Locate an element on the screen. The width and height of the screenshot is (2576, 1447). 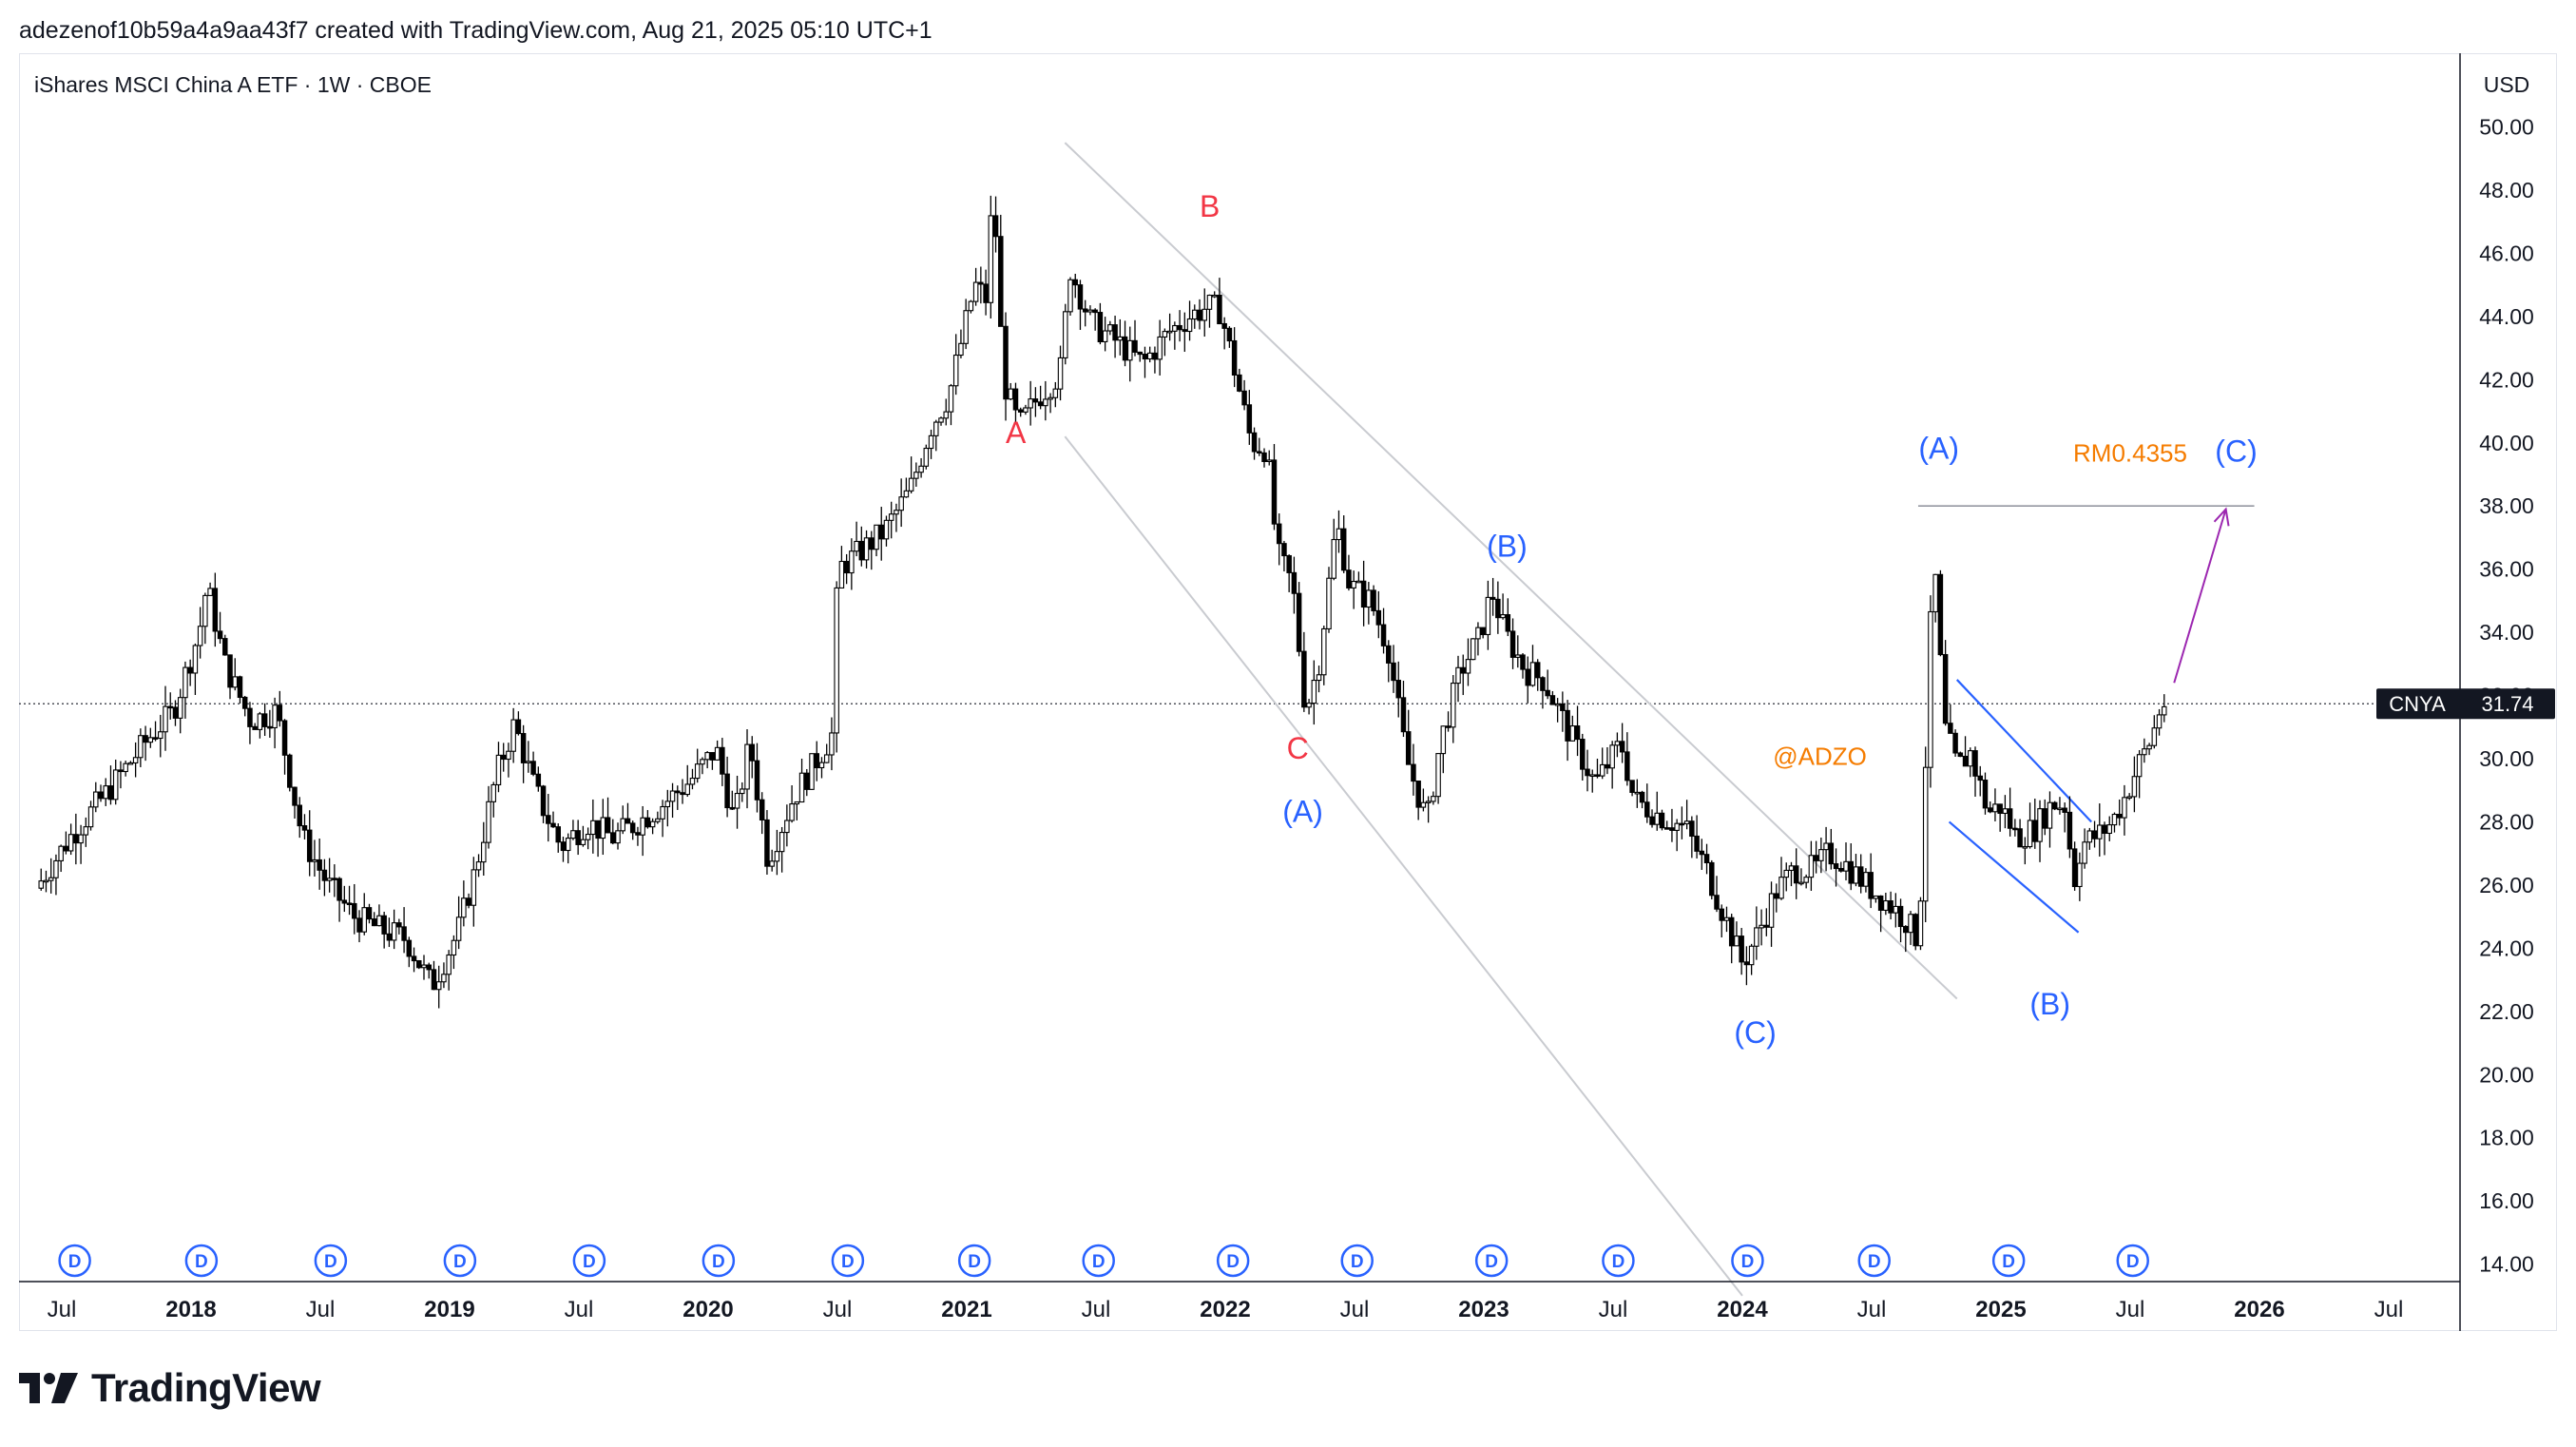
tradingview-logo: TradingView is located at coordinates (170, 1388).